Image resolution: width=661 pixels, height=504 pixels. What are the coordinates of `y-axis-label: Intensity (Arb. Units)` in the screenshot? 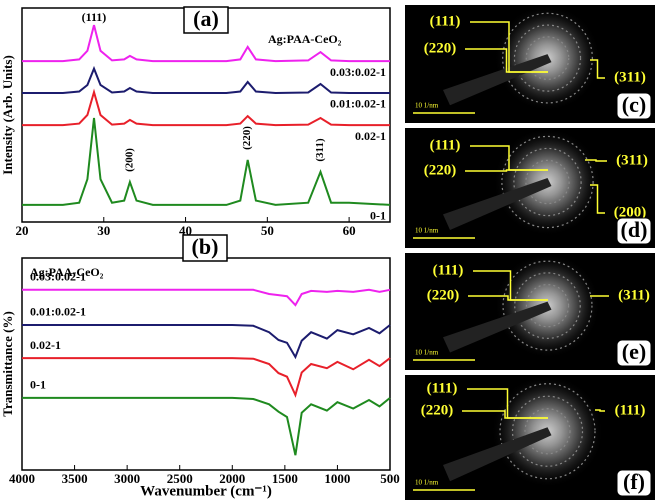 It's located at (7, 115).